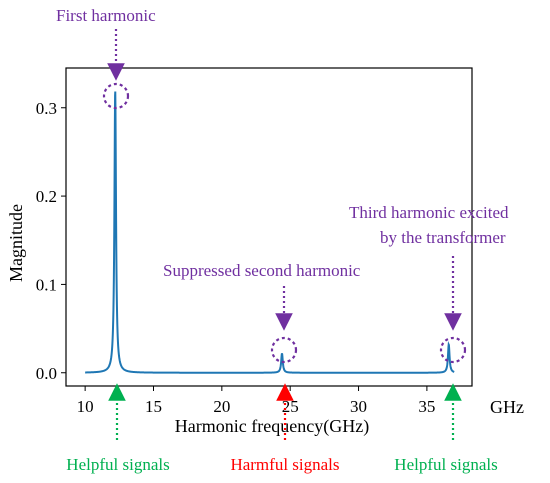 This screenshot has height=483, width=550. I want to click on x-tick-label: 10, so click(85, 406).